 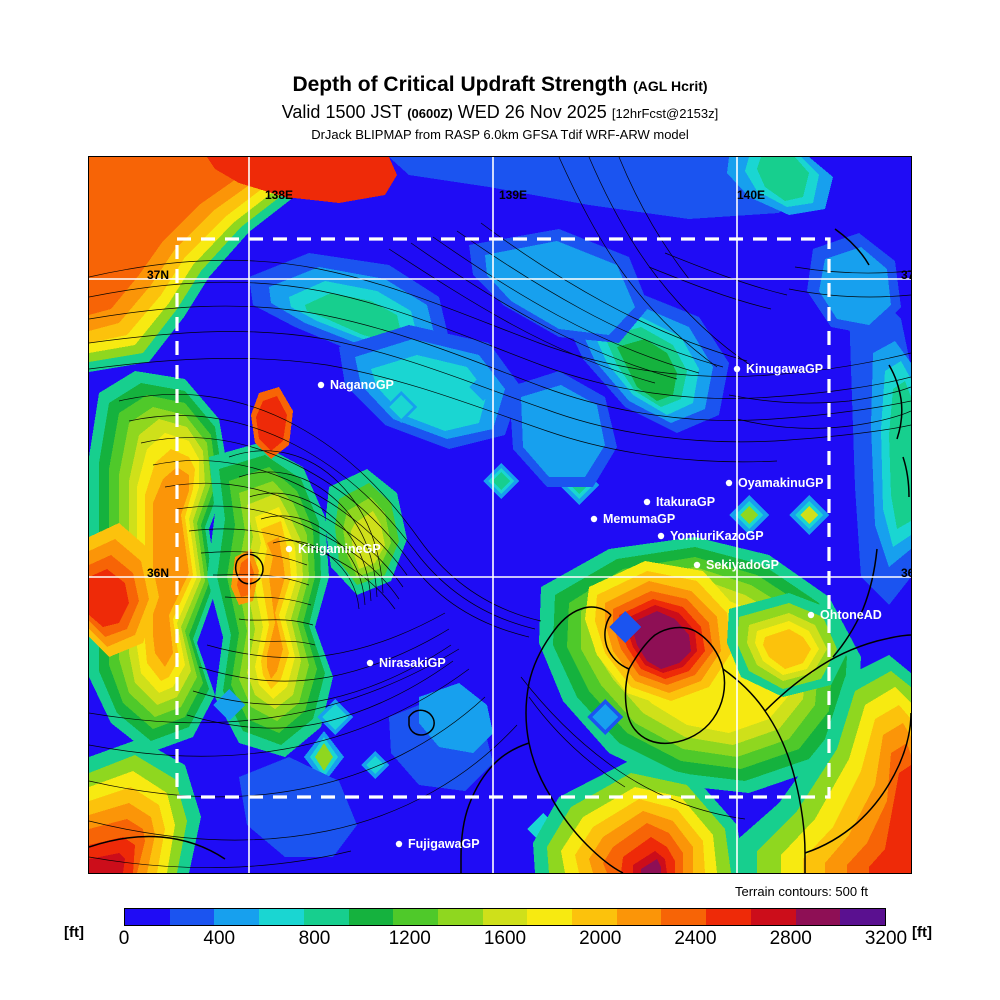 I want to click on station-marker: SekiyadoGP, so click(x=736, y=565).